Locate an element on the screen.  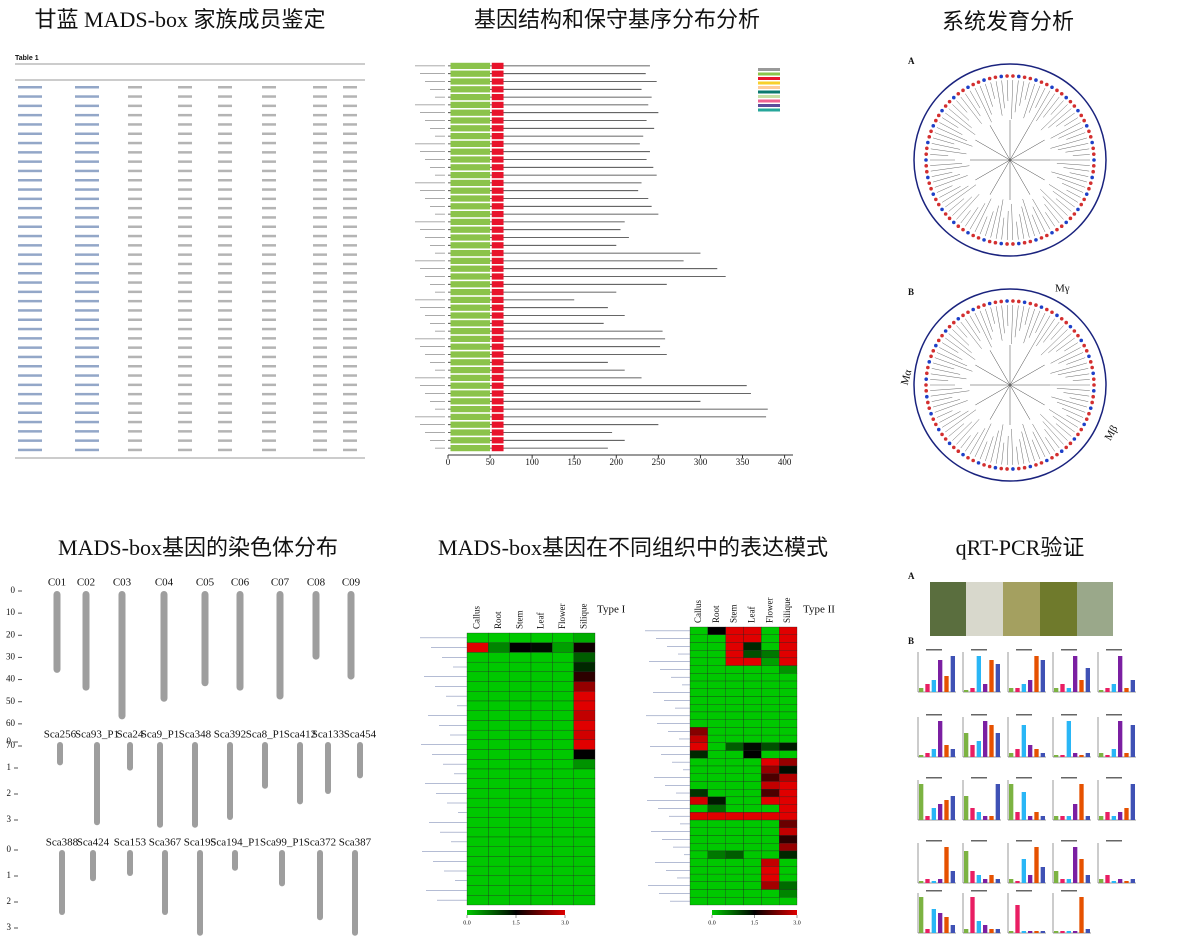
scaffold-label: Sca367 is located at coordinates (165, 843).